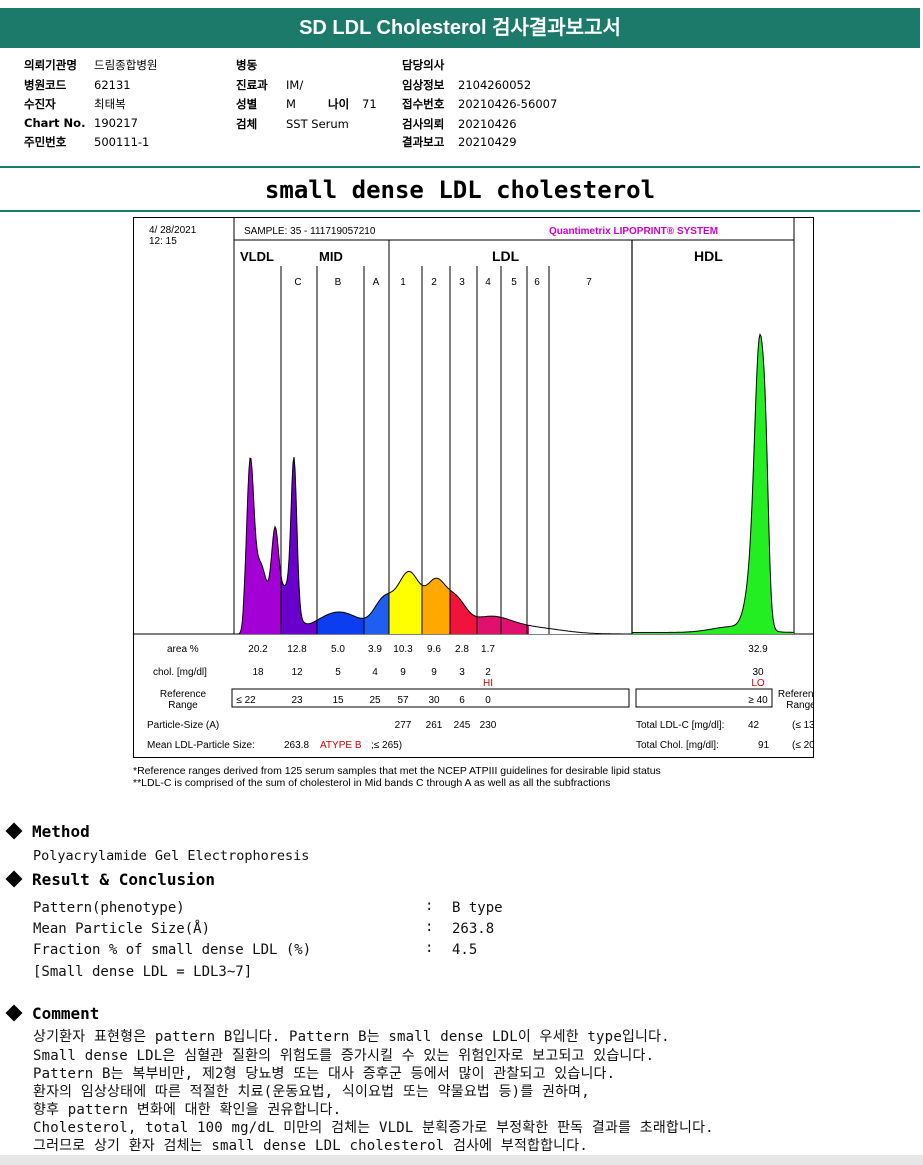  Describe the element at coordinates (795, 700) in the screenshot. I see `ref-right-label: Reference Range` at that location.